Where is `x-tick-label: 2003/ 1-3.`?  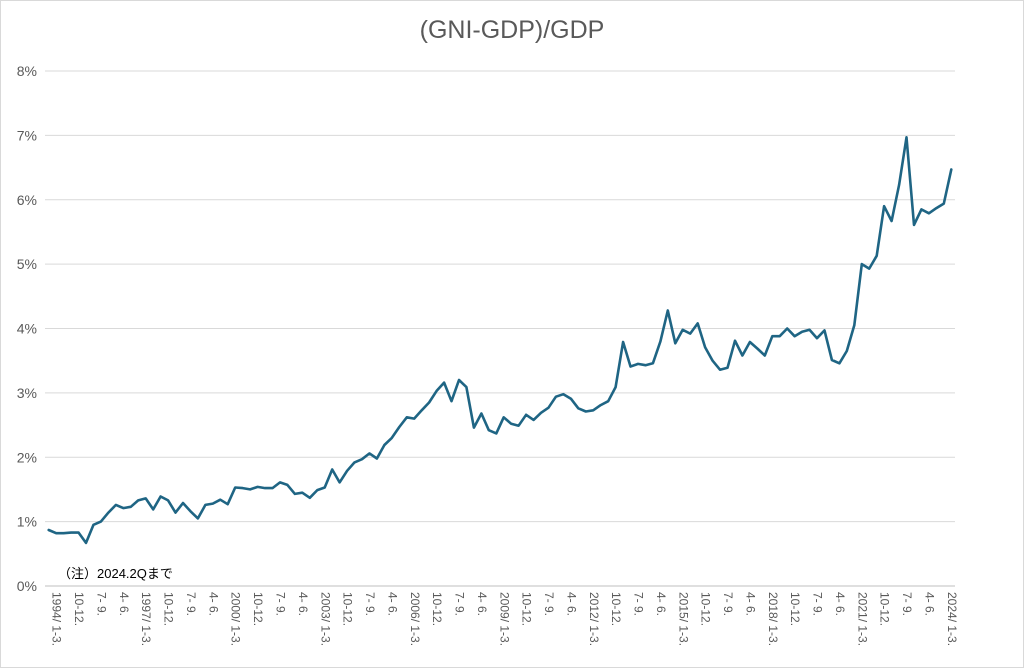
x-tick-label: 2003/ 1-3. is located at coordinates (325, 619).